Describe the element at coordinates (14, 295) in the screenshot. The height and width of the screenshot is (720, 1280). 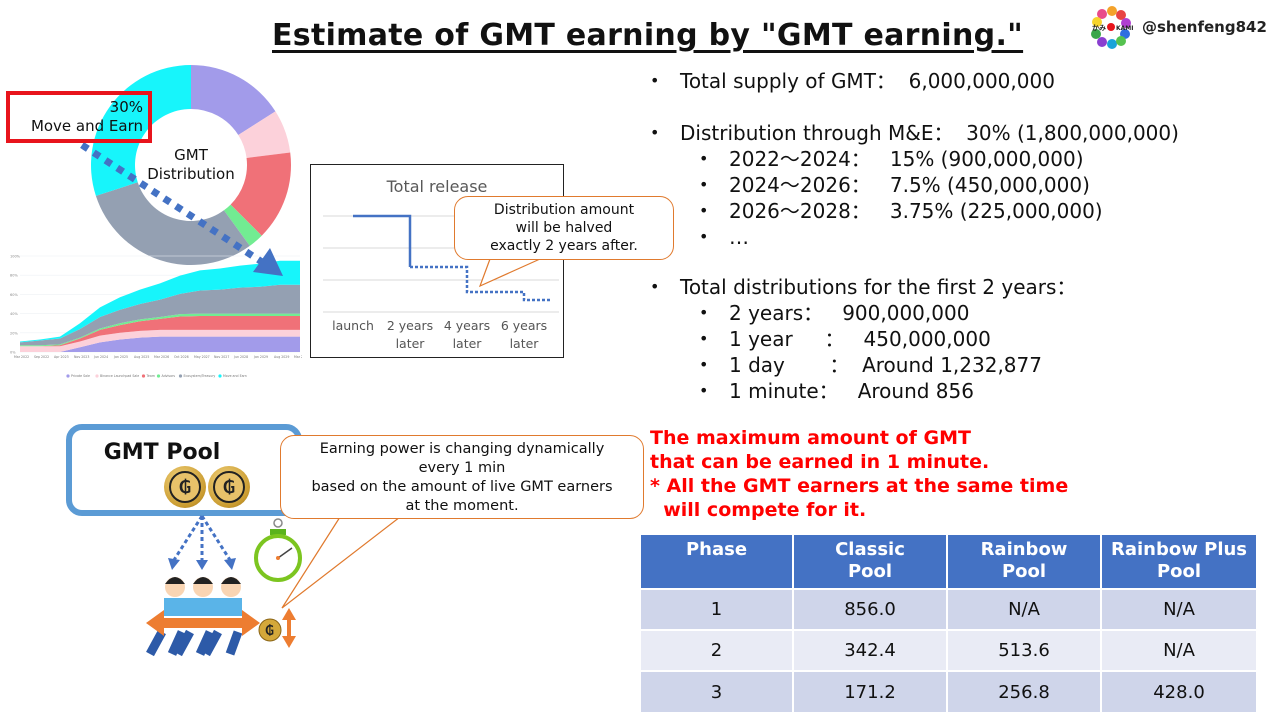
I see `svg-text: 60%` at that location.